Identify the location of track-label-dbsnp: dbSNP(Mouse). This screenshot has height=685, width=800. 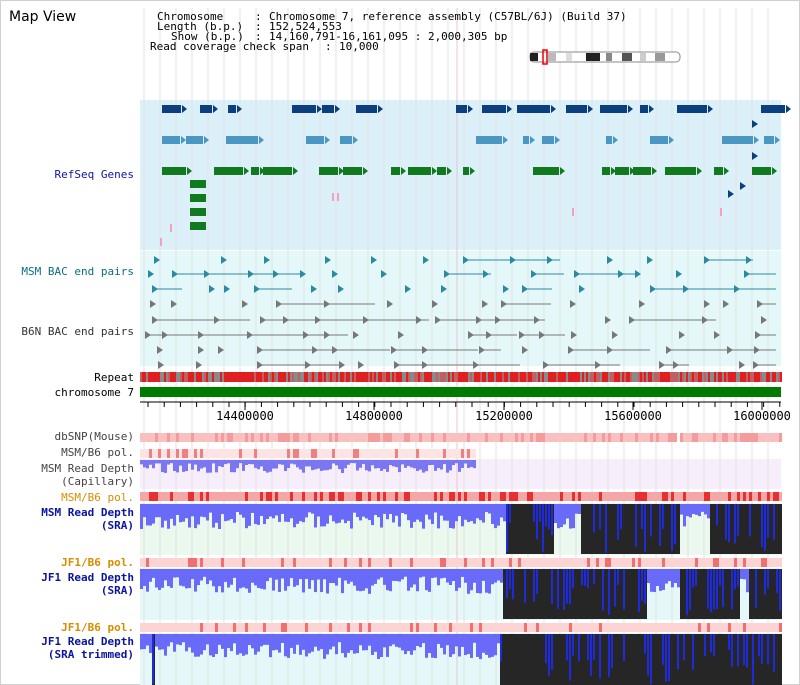
(94, 436).